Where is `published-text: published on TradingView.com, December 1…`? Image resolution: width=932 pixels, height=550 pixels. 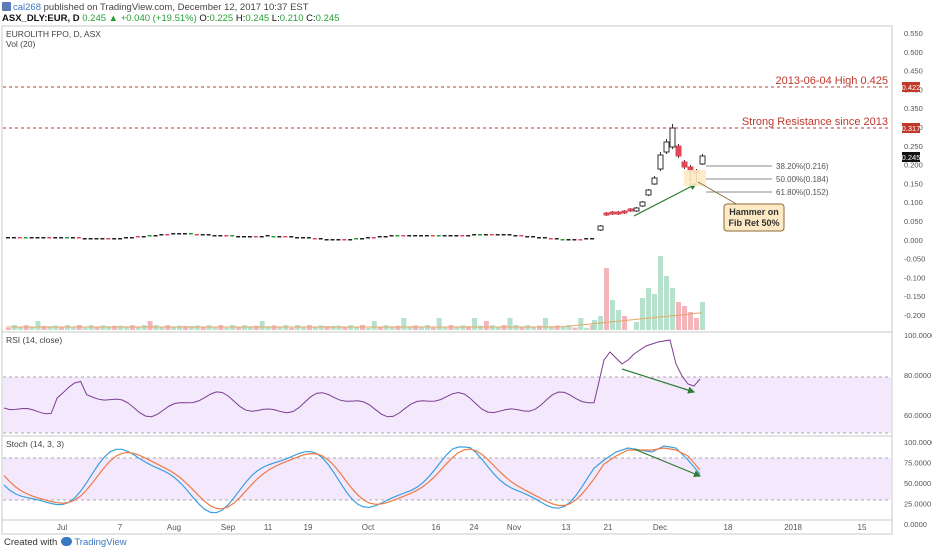 published-text: published on TradingView.com, December 1… is located at coordinates (176, 7).